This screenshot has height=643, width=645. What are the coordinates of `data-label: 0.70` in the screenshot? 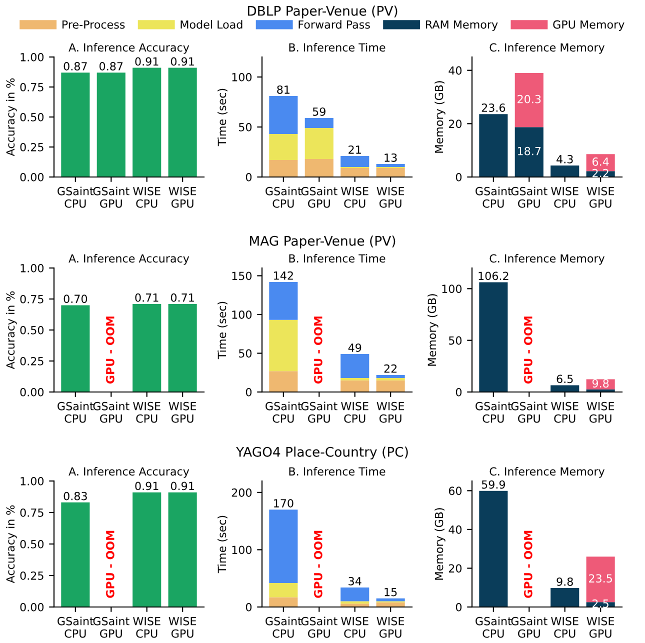 It's located at (76, 299).